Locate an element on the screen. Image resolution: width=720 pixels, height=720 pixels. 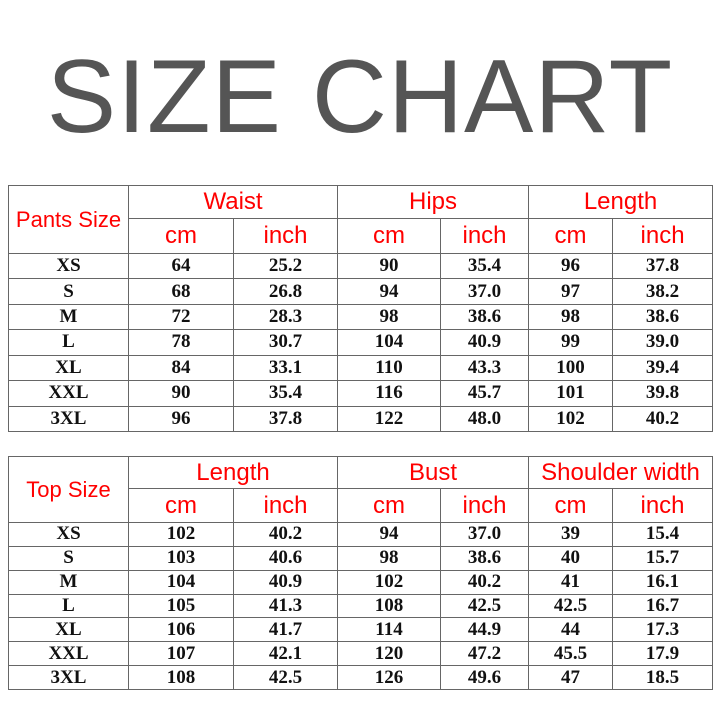
value-cell: 99 is located at coordinates (571, 342).